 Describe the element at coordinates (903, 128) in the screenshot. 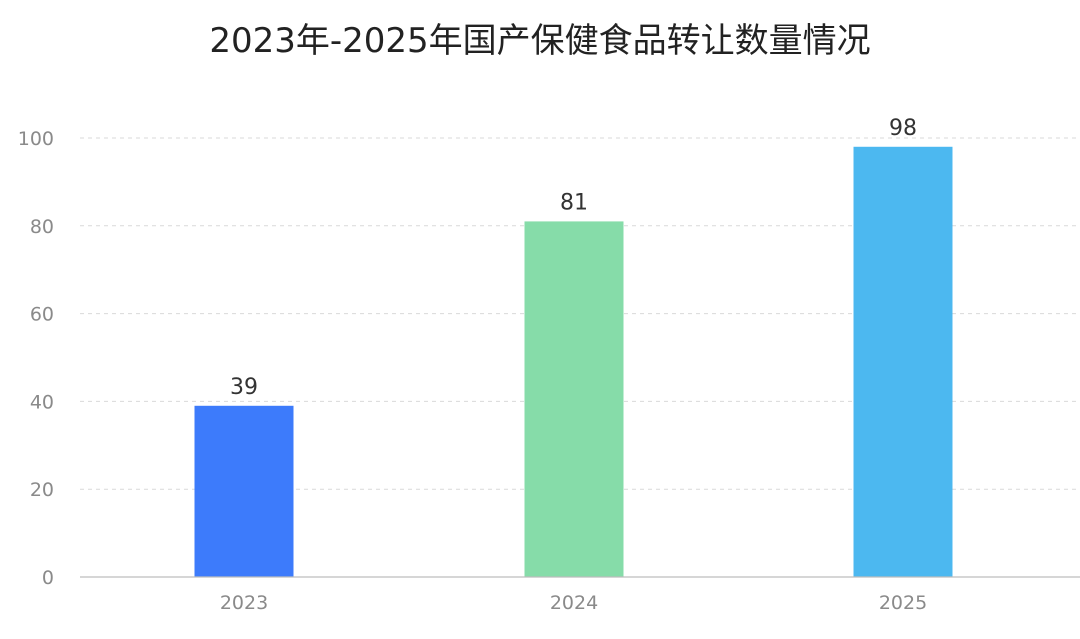

I see `data-label-2025: 98` at that location.